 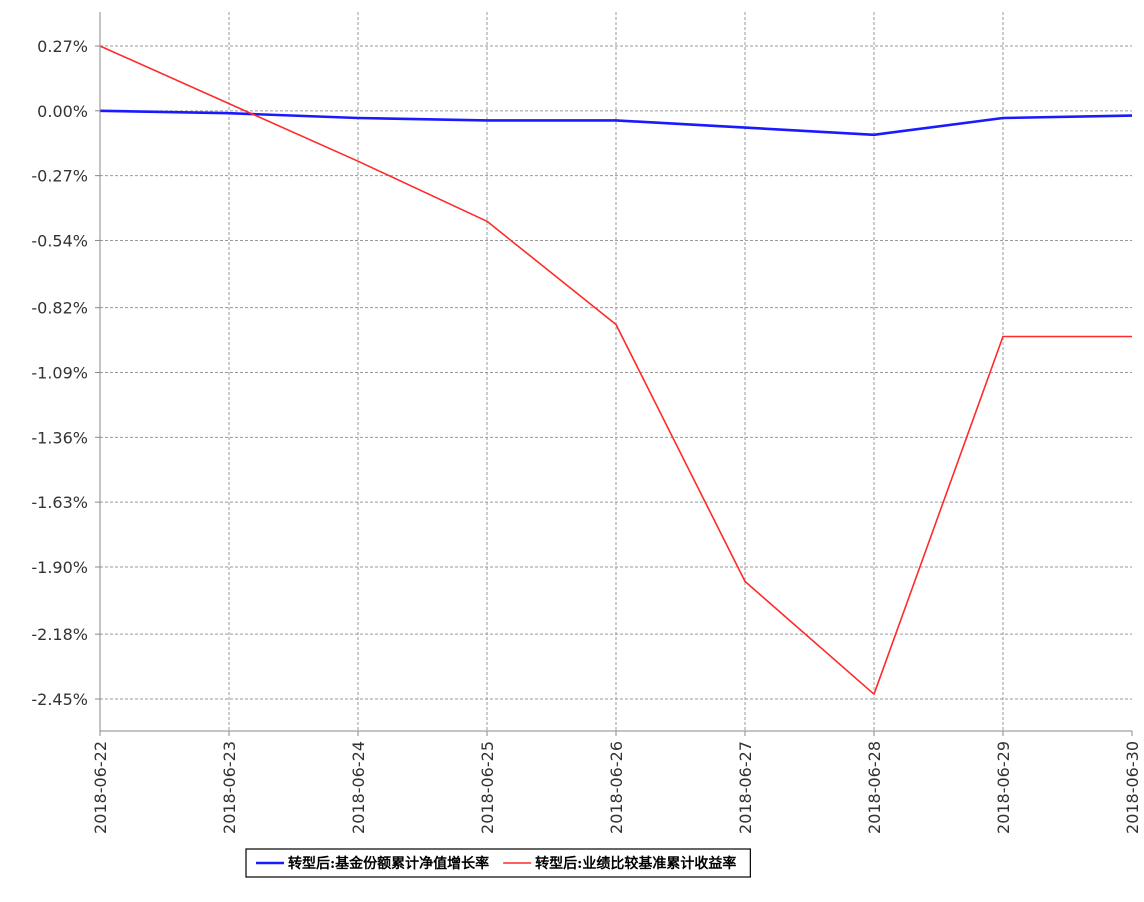 What do you see at coordinates (59, 634) in the screenshot?
I see `y-tick-label: -2.18%` at bounding box center [59, 634].